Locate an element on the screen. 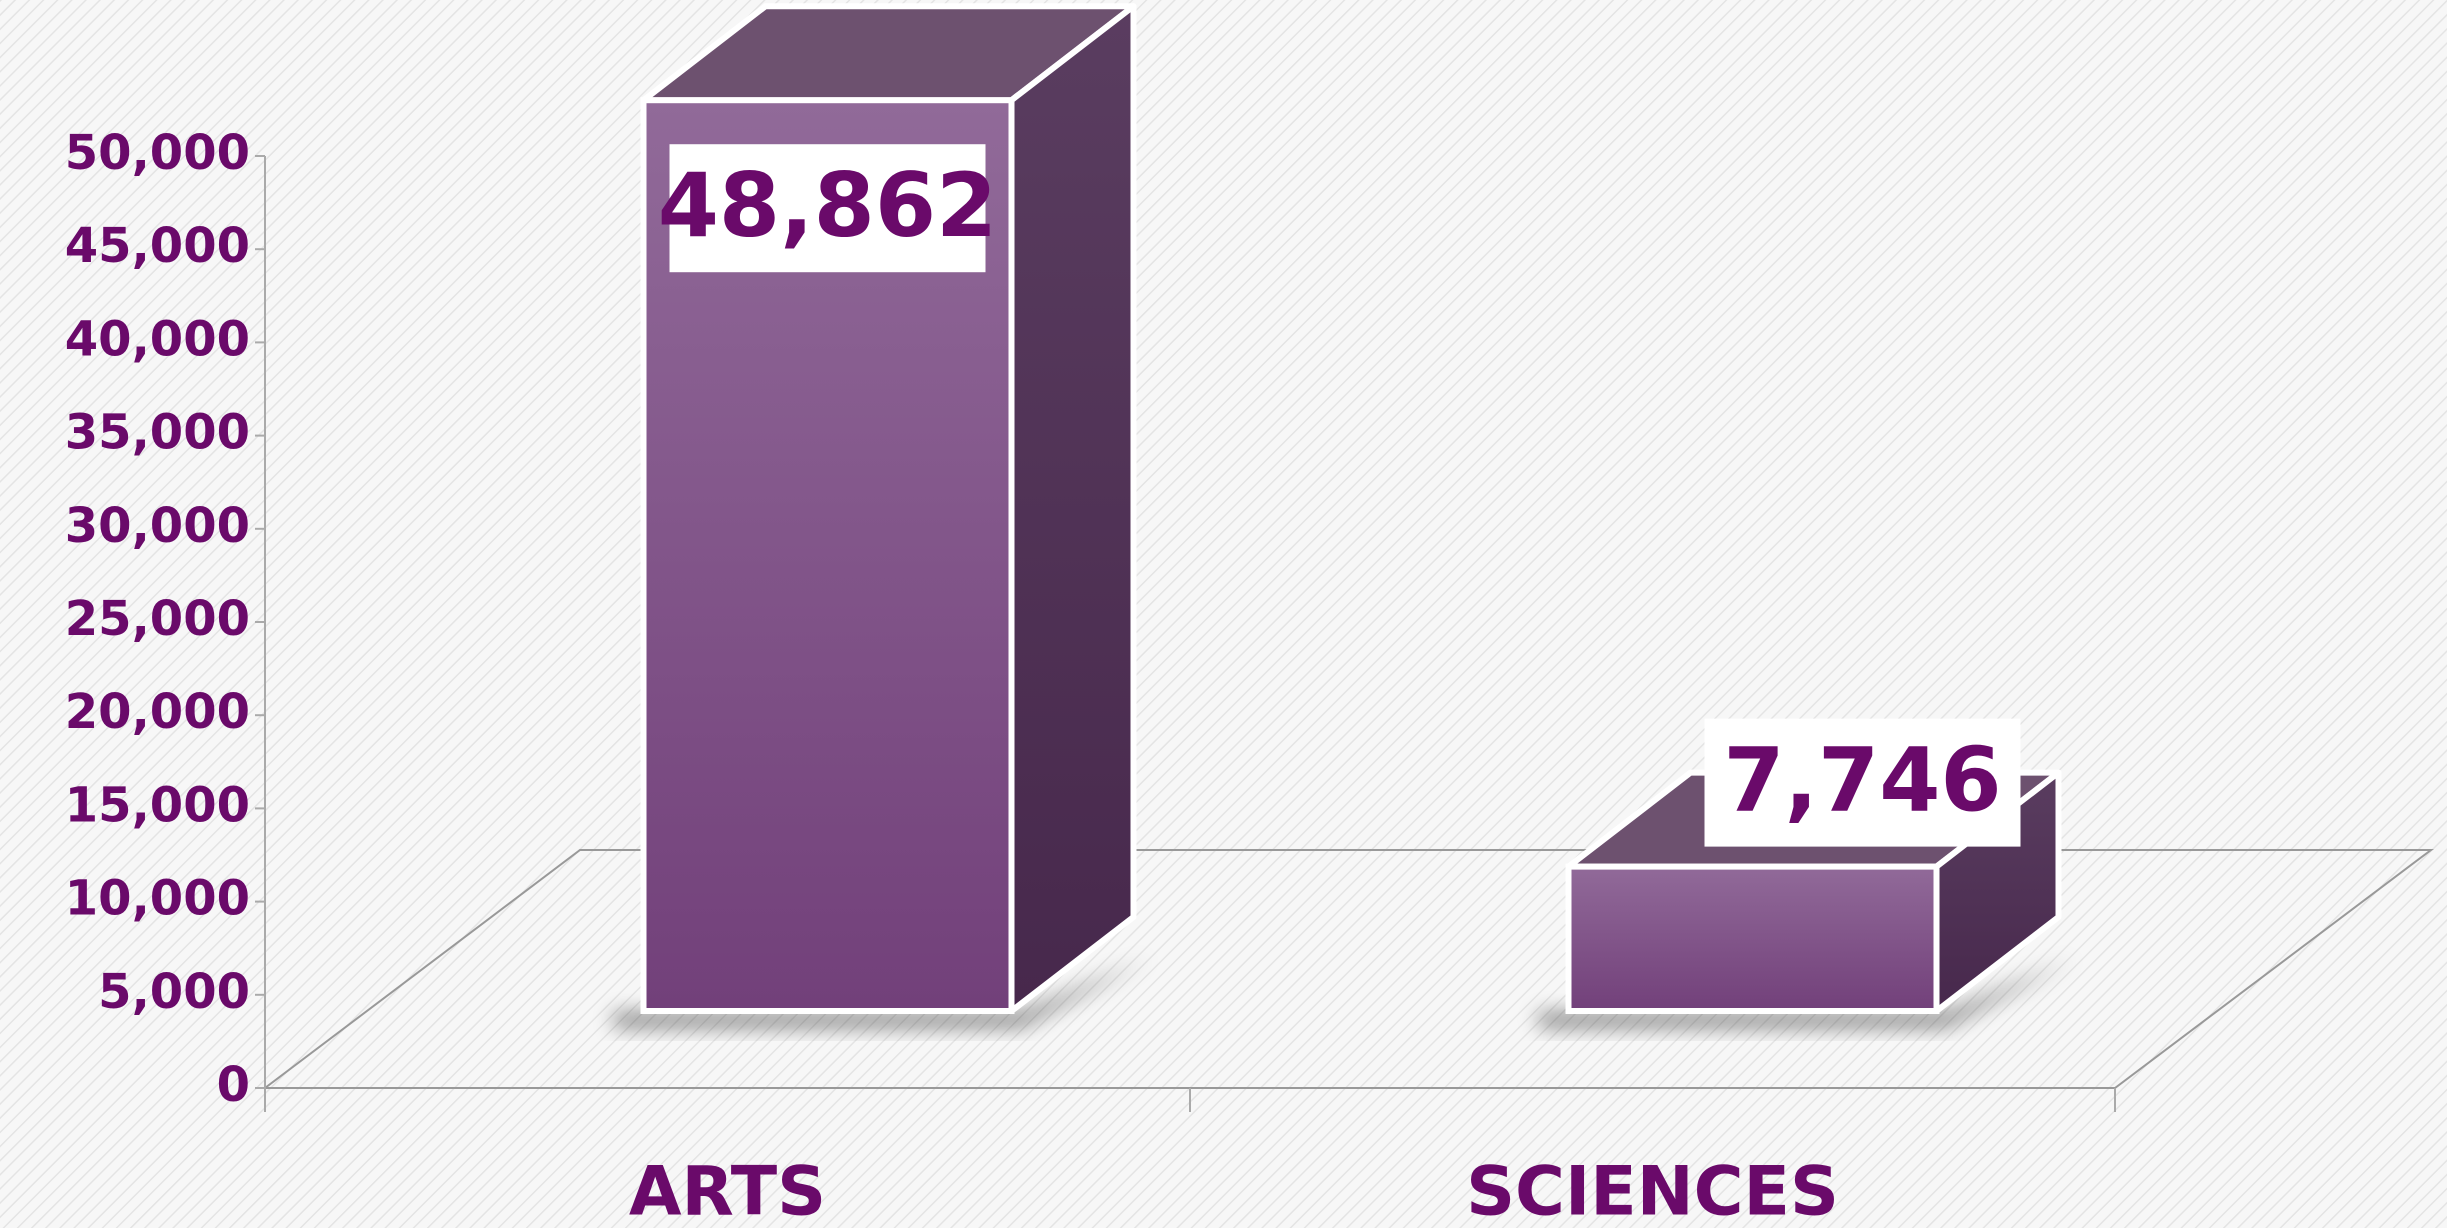  y-tick-label: 5,000 is located at coordinates (174, 992).